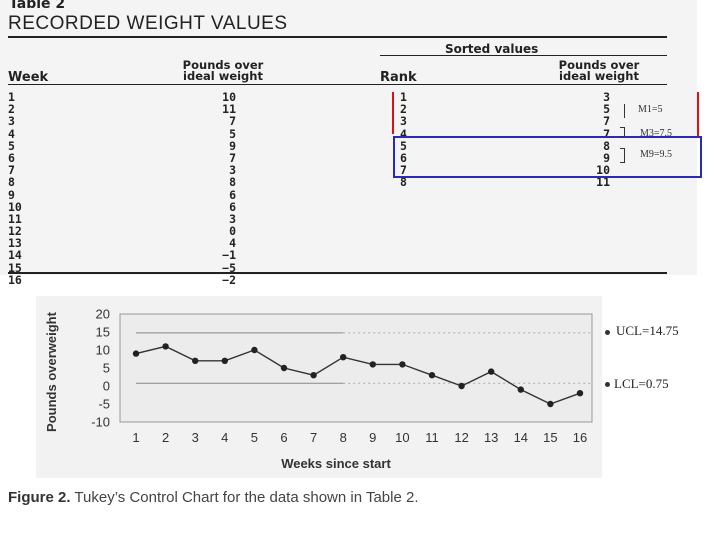 The width and height of the screenshot is (720, 540). Describe the element at coordinates (15, 231) in the screenshot. I see `week-cell: 12` at that location.